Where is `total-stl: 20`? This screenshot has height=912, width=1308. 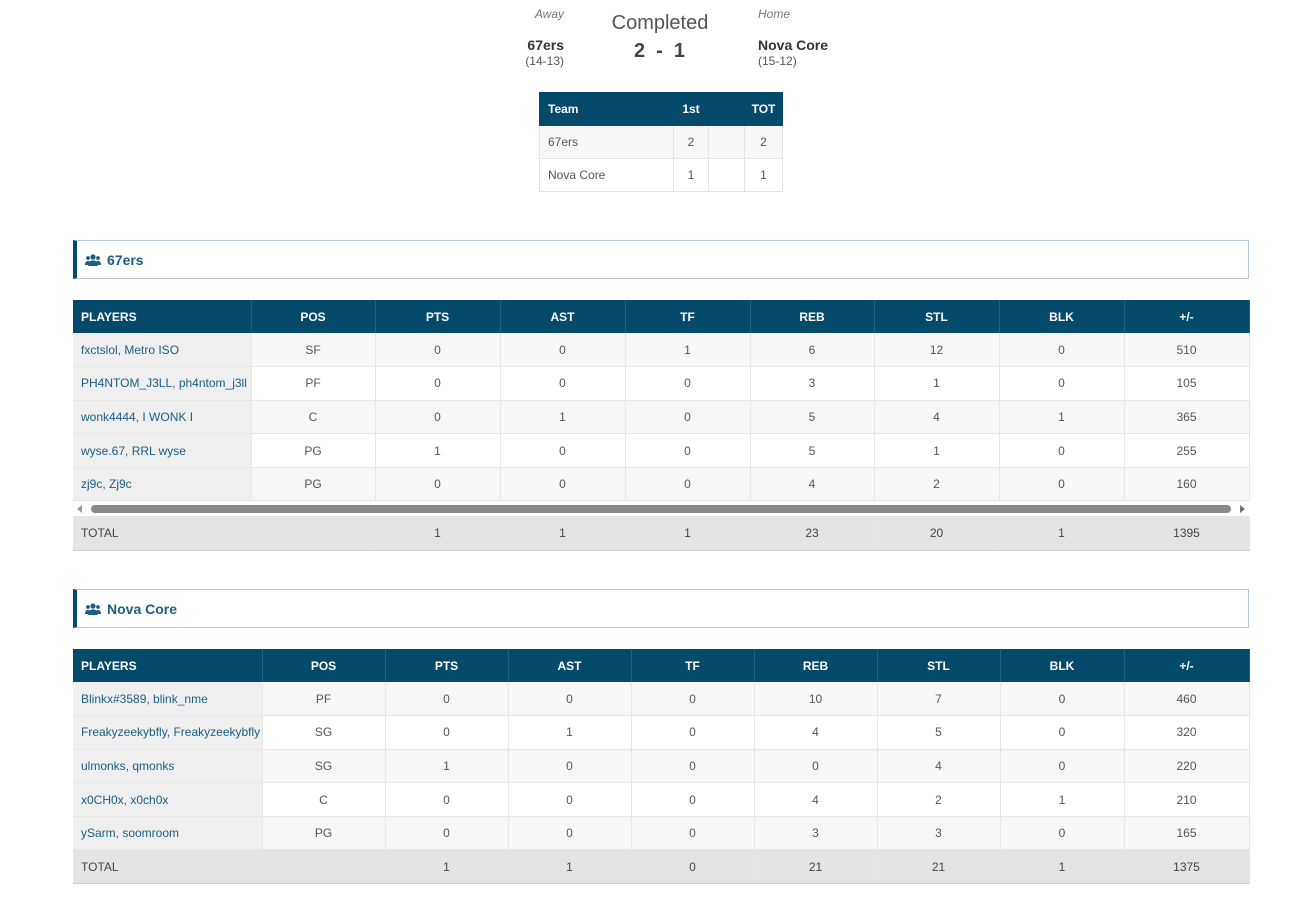
total-stl: 20 is located at coordinates (937, 533).